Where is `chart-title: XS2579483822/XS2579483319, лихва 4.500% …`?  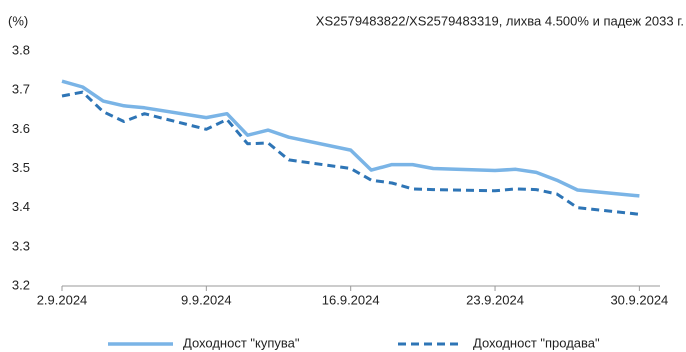 chart-title: XS2579483822/XS2579483319, лихва 4.500% … is located at coordinates (500, 20).